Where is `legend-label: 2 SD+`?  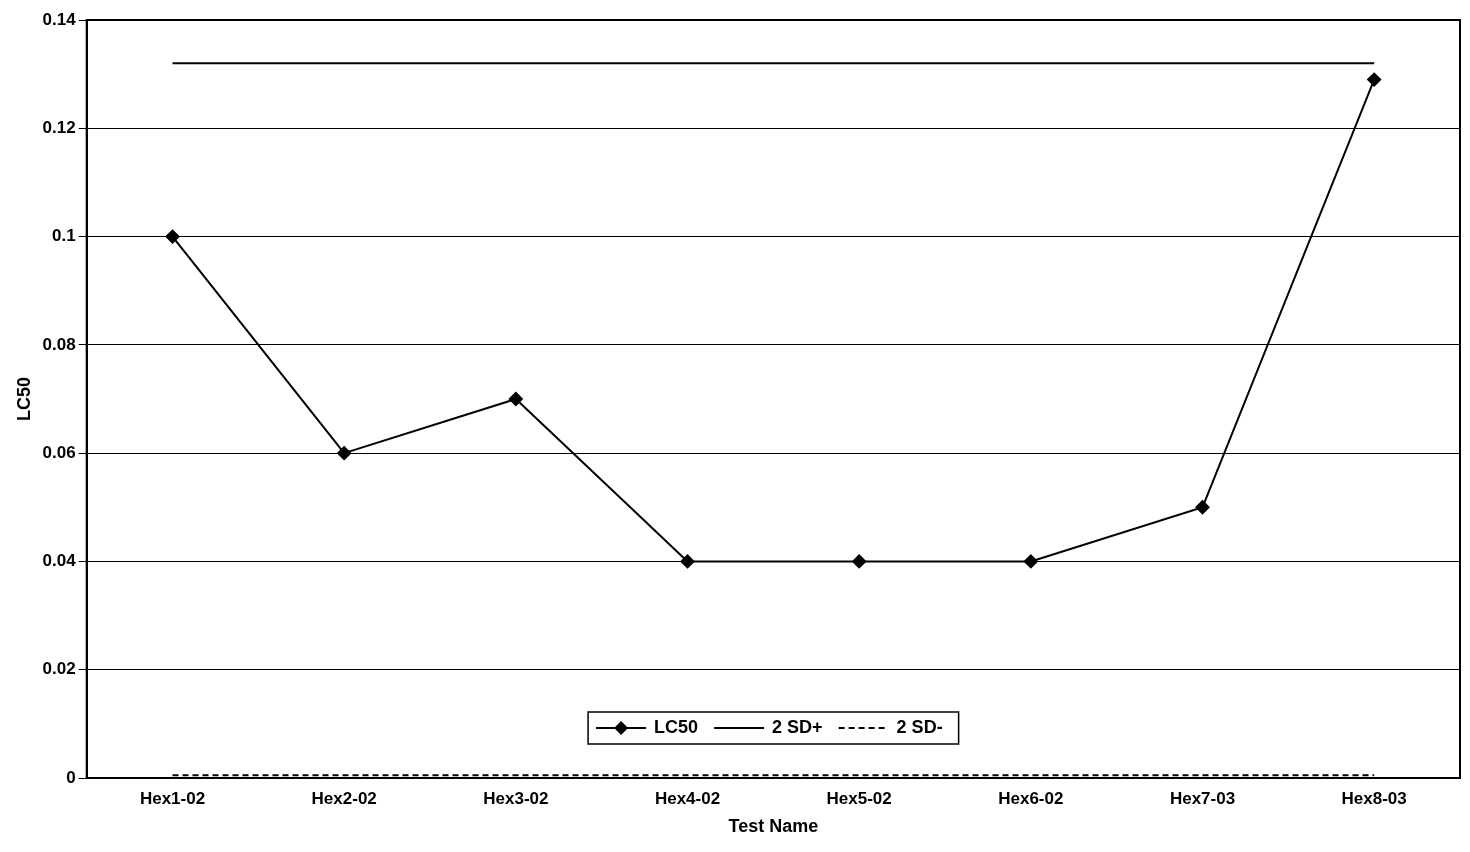
legend-label: 2 SD+ is located at coordinates (797, 726).